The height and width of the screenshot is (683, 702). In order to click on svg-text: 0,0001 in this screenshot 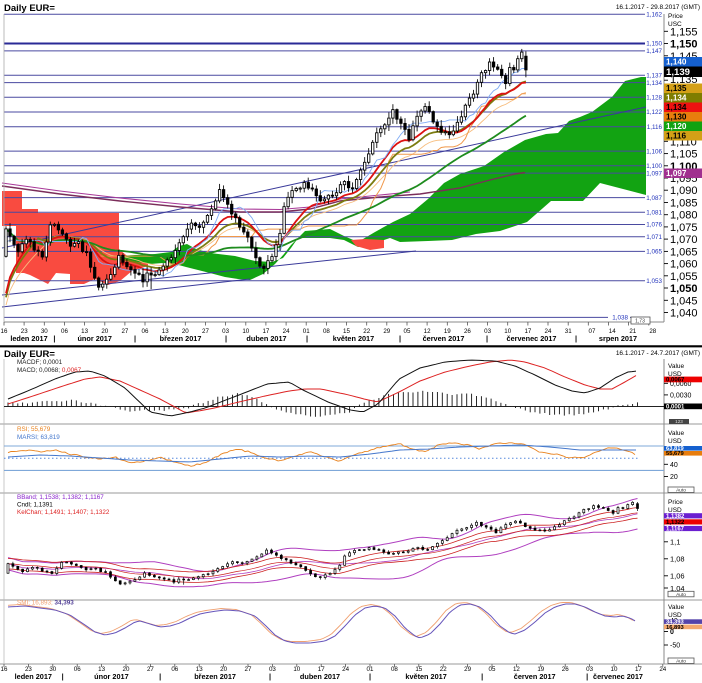, I will do `click(675, 407)`.